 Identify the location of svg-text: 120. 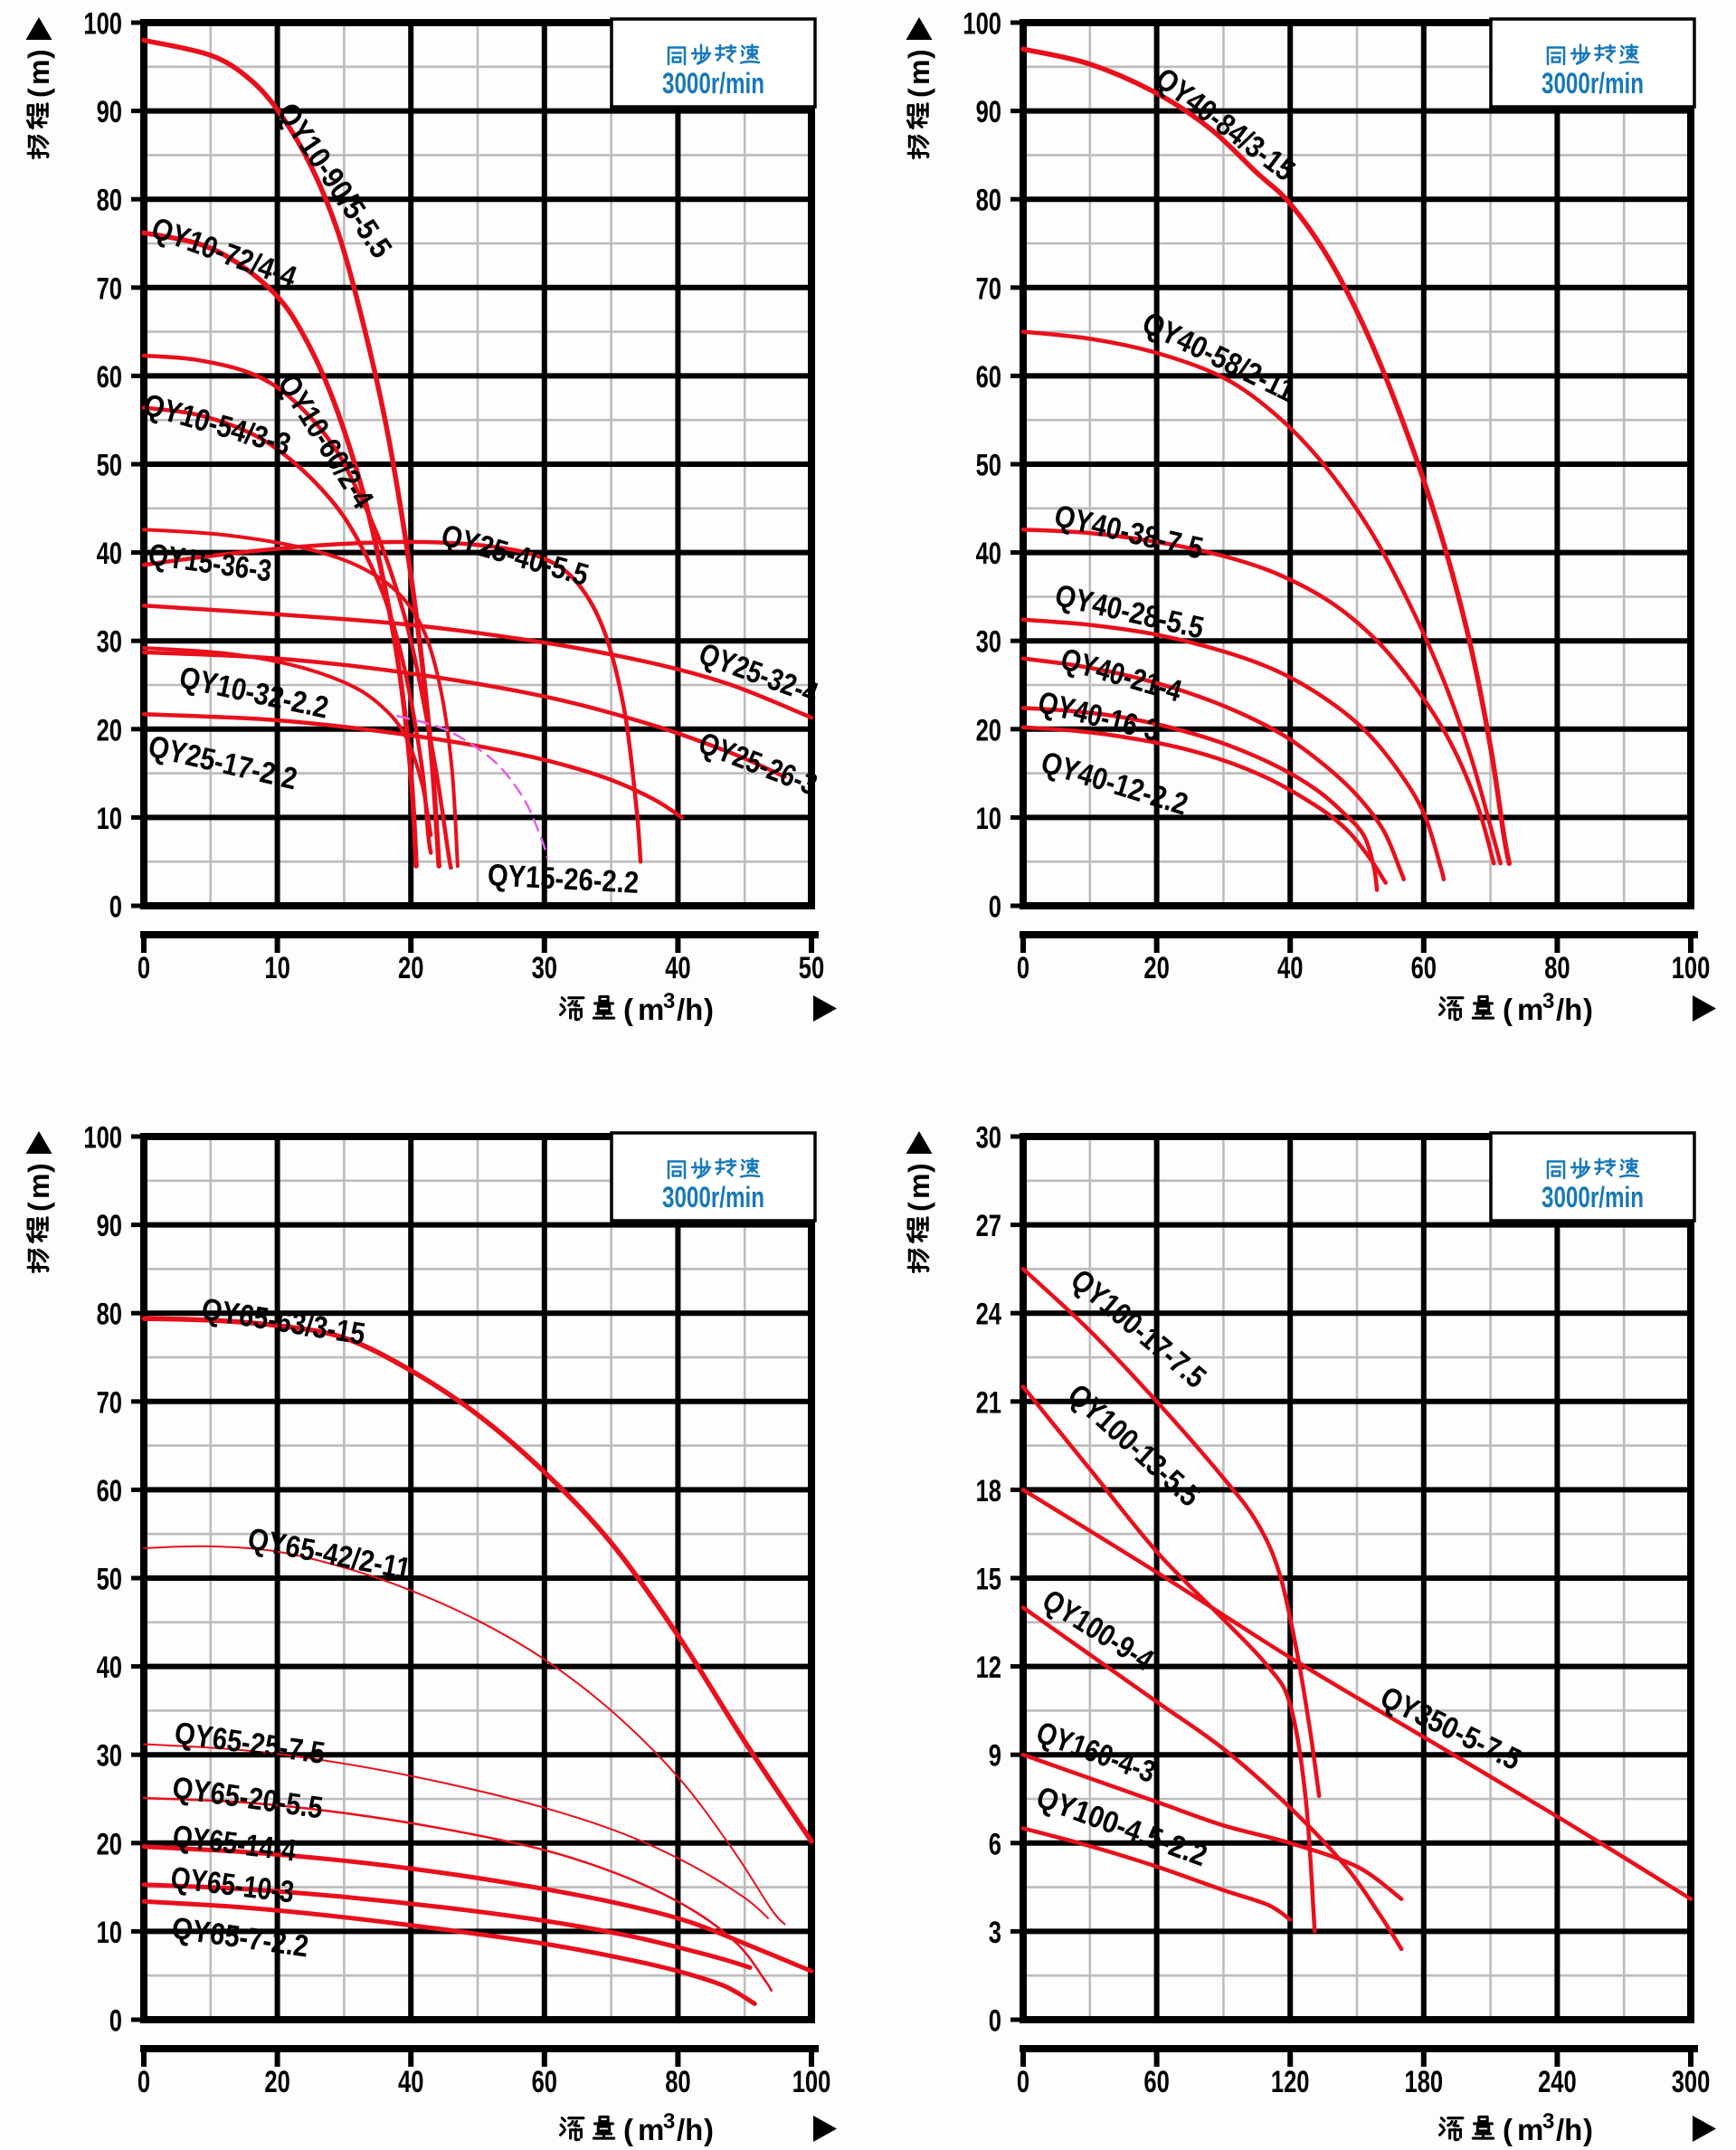
(1290, 2082).